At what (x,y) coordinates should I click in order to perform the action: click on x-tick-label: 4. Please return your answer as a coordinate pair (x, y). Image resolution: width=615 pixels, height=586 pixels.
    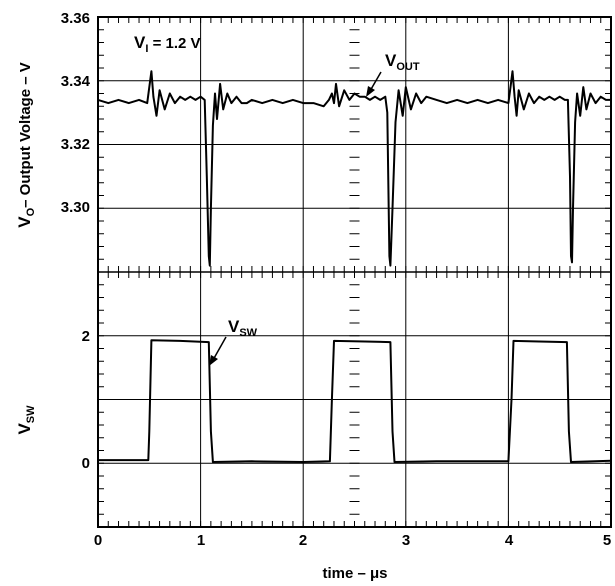
    Looking at the image, I should click on (509, 540).